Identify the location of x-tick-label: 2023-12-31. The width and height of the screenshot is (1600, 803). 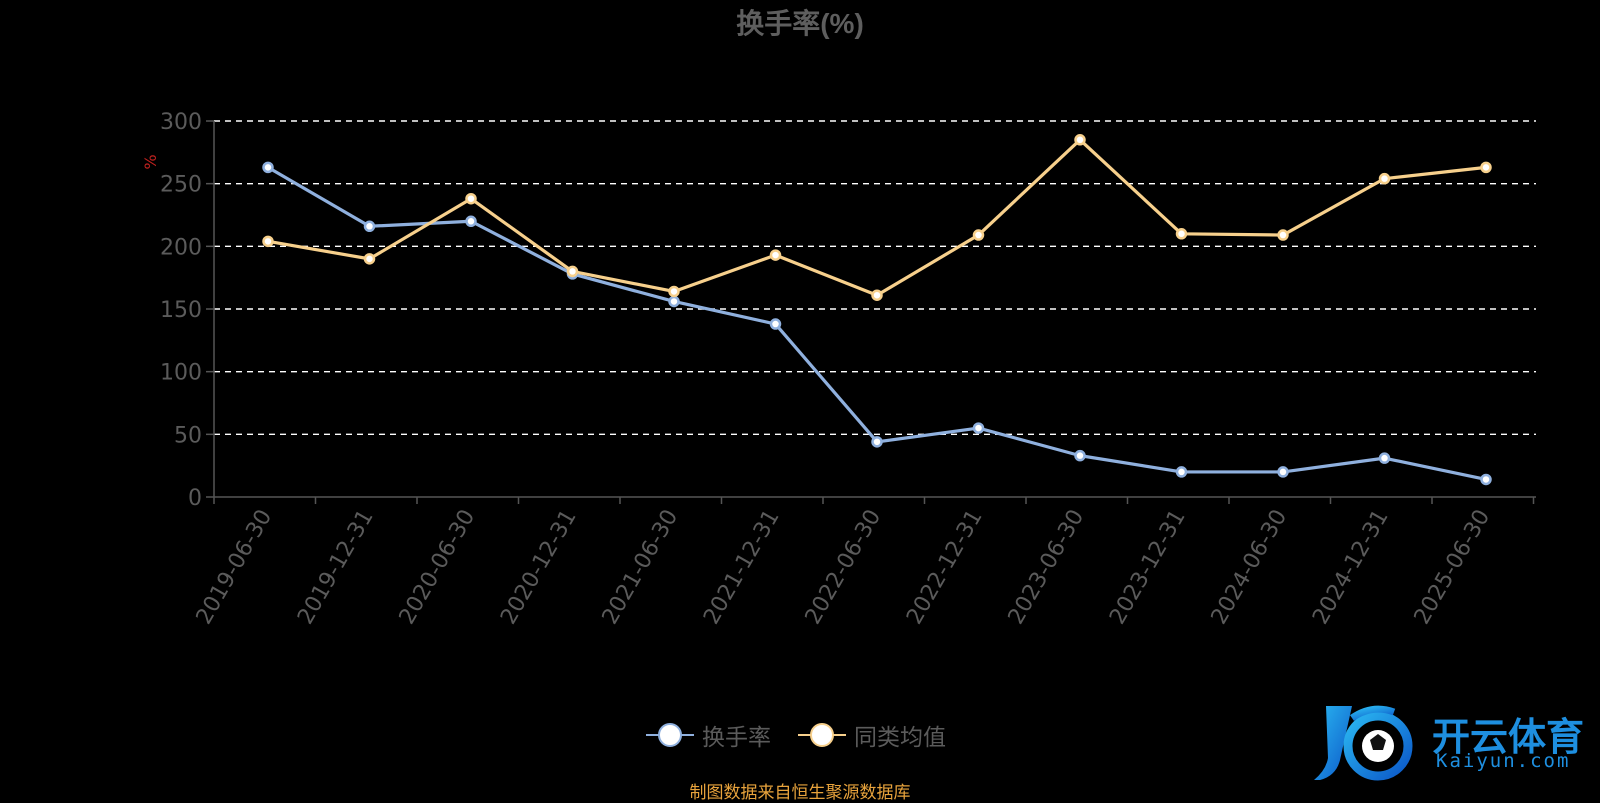
(1148, 567).